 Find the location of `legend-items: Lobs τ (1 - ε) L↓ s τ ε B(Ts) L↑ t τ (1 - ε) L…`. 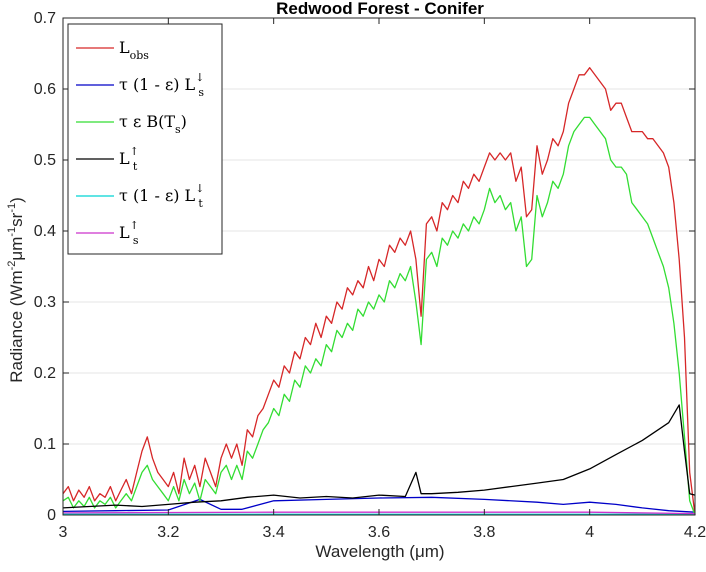

legend-items: Lobs τ (1 - ε) L↓ s τ ε B(Ts) L↑ t τ (1 - ε) L… is located at coordinates (140, 142).